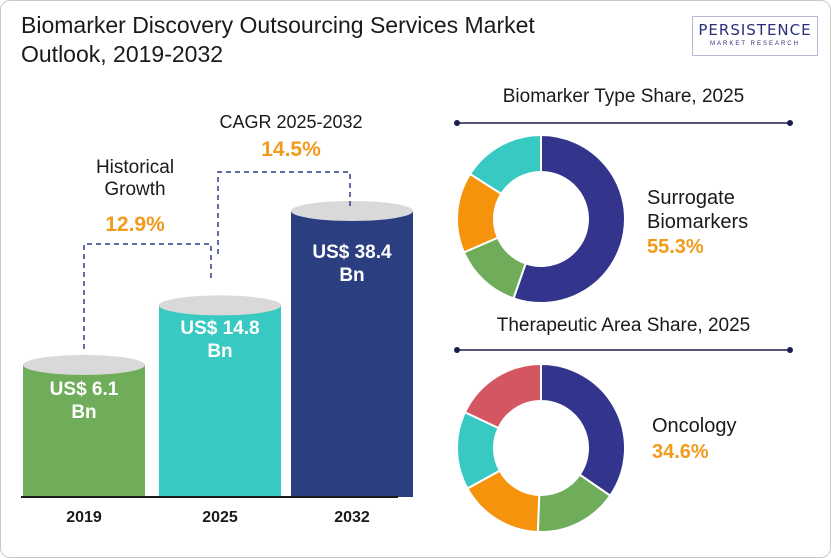  Describe the element at coordinates (623, 325) in the screenshot. I see `therapeutic-area-title: Therapeutic Area Share, 2025` at that location.